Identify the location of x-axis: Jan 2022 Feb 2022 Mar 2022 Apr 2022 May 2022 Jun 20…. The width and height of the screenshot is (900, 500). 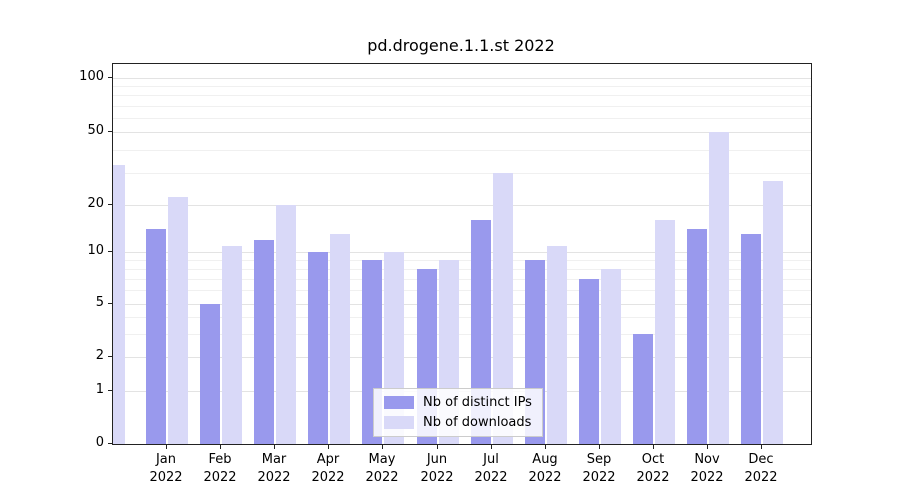
(461, 472).